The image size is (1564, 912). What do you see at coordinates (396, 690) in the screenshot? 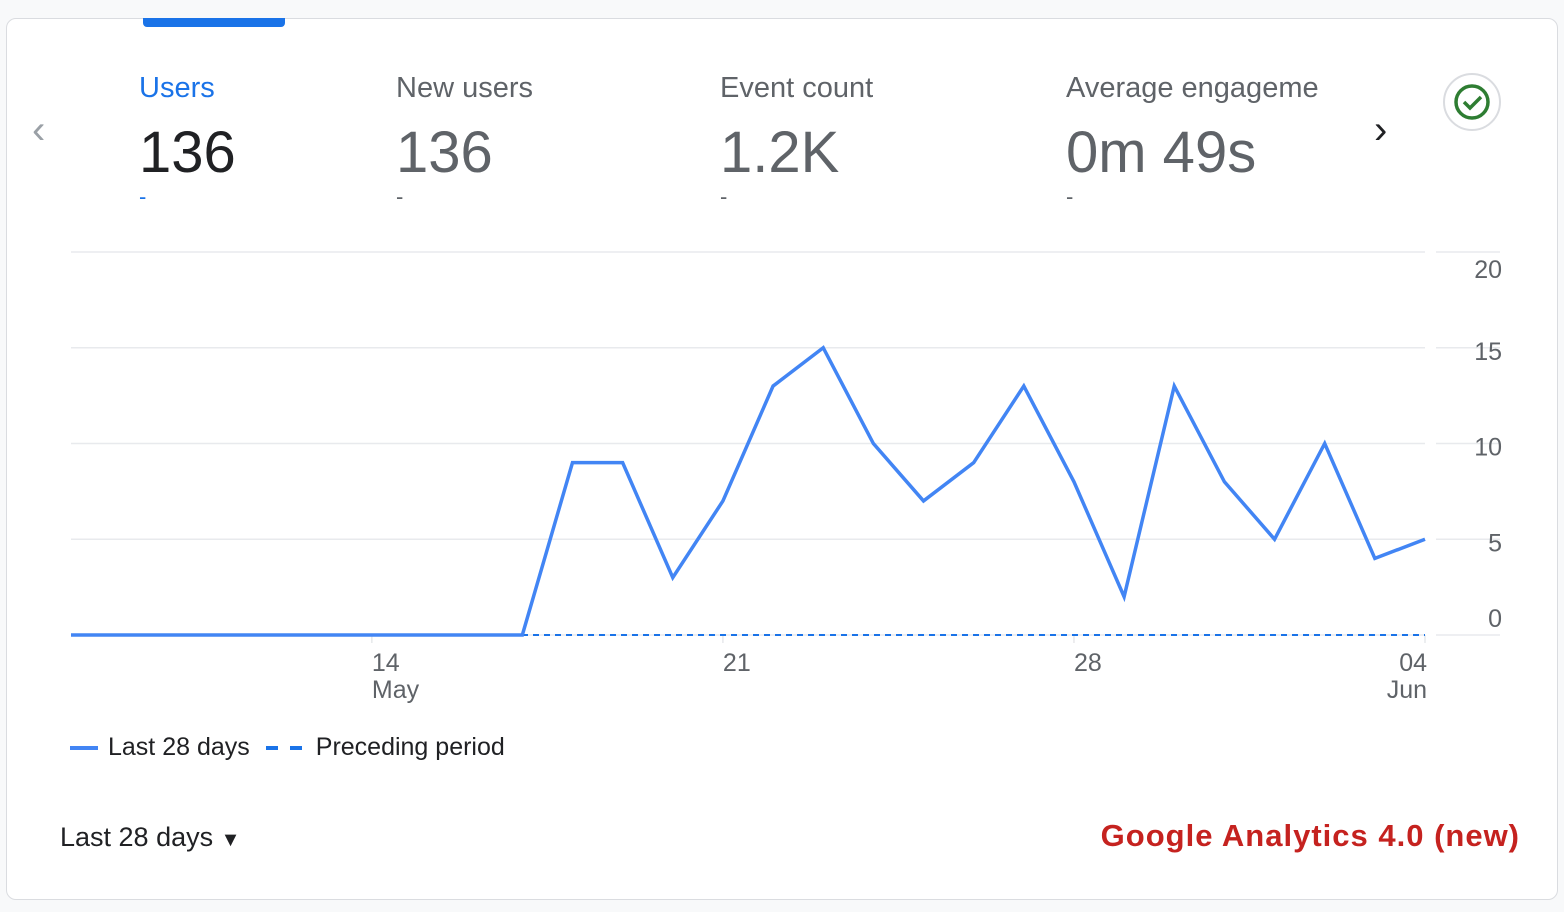
I see `x-tick-month: May` at bounding box center [396, 690].